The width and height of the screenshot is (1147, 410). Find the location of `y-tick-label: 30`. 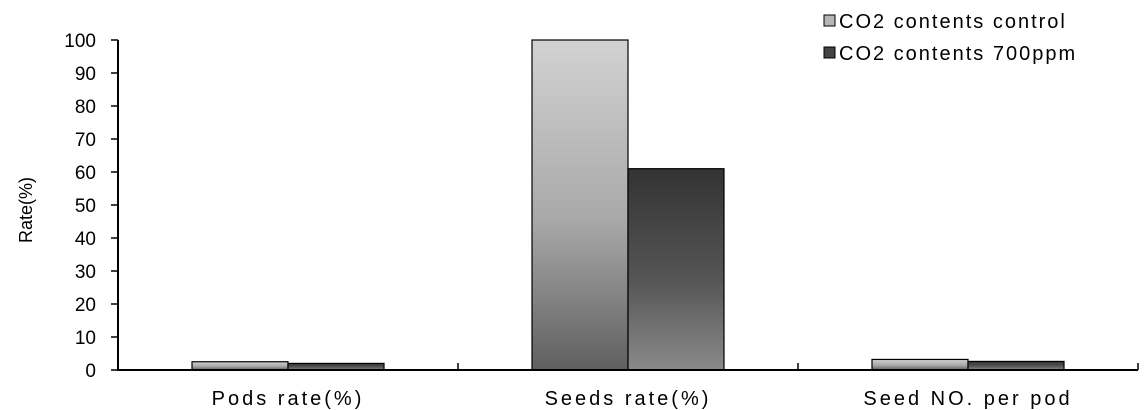

y-tick-label: 30 is located at coordinates (85, 272).